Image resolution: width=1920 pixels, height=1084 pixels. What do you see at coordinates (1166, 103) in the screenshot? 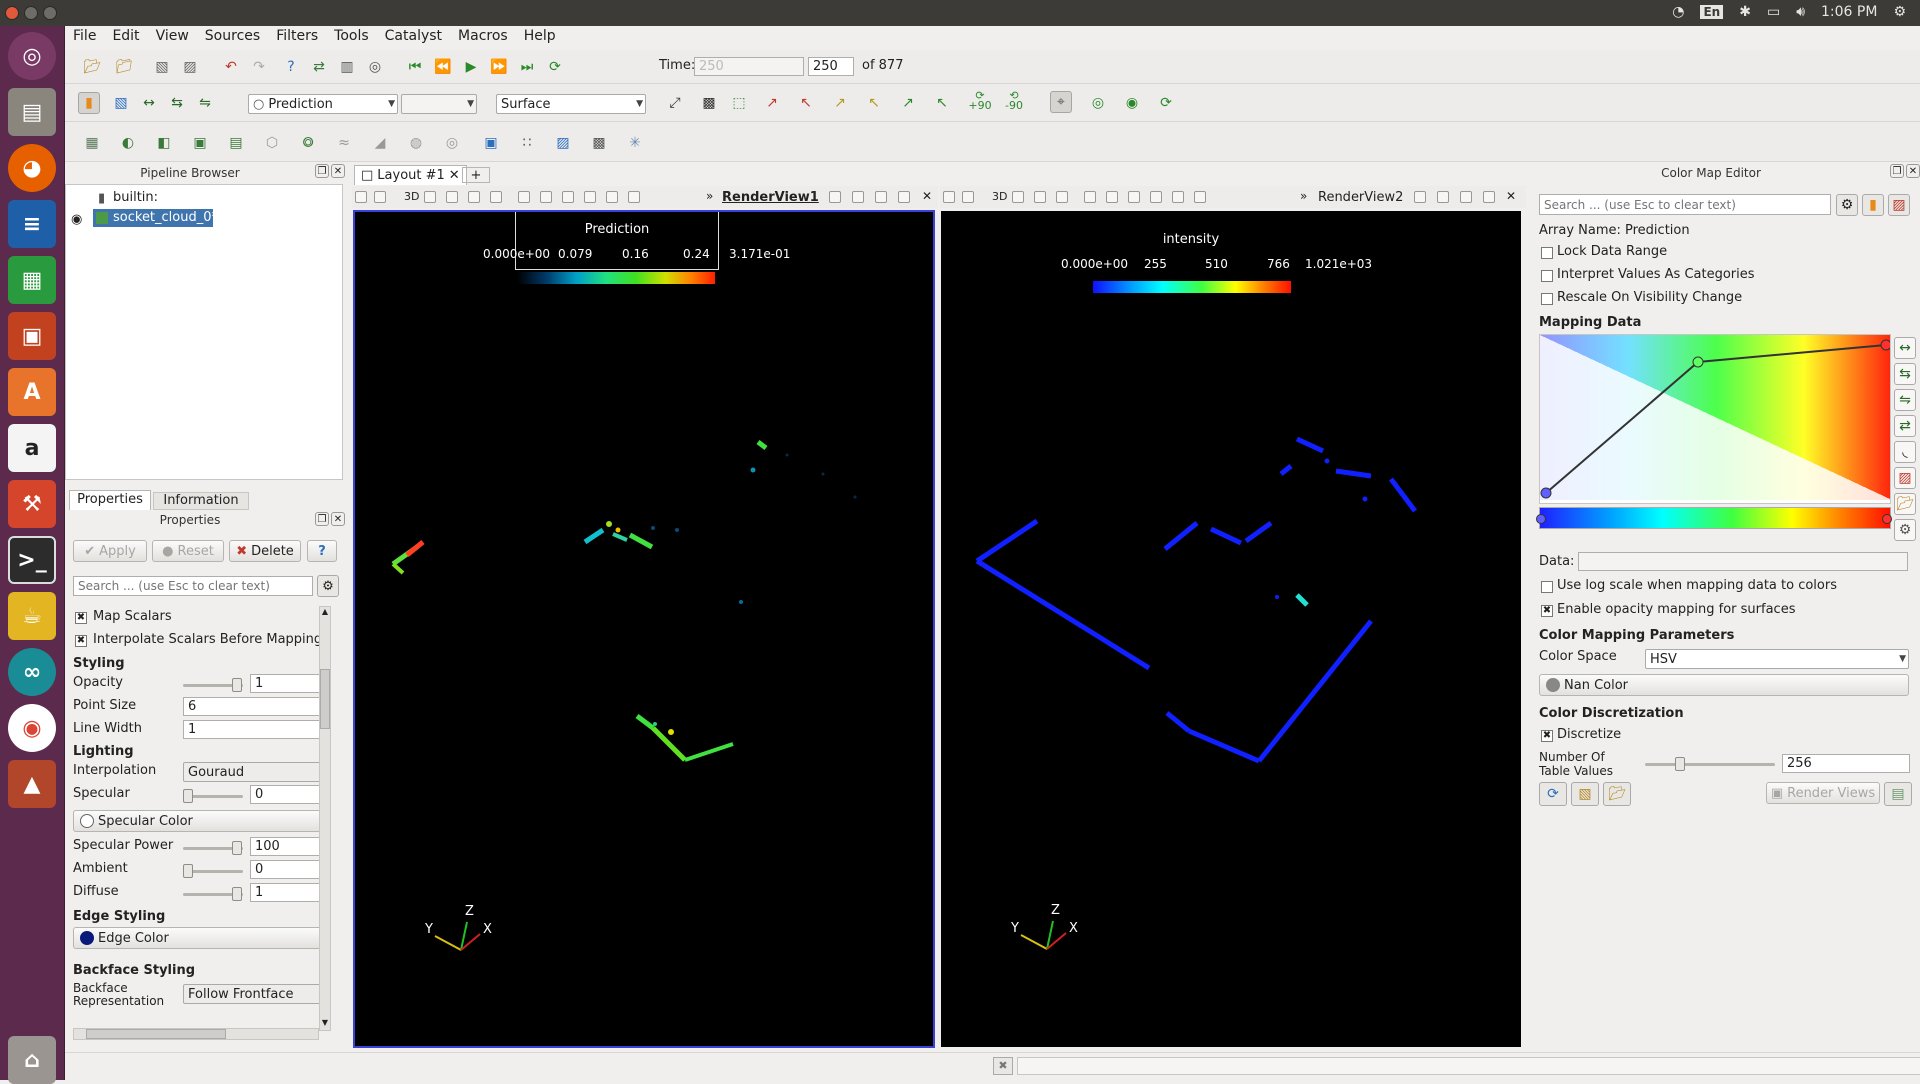
I see `pick-center-rotation-icon: ⟳` at bounding box center [1166, 103].